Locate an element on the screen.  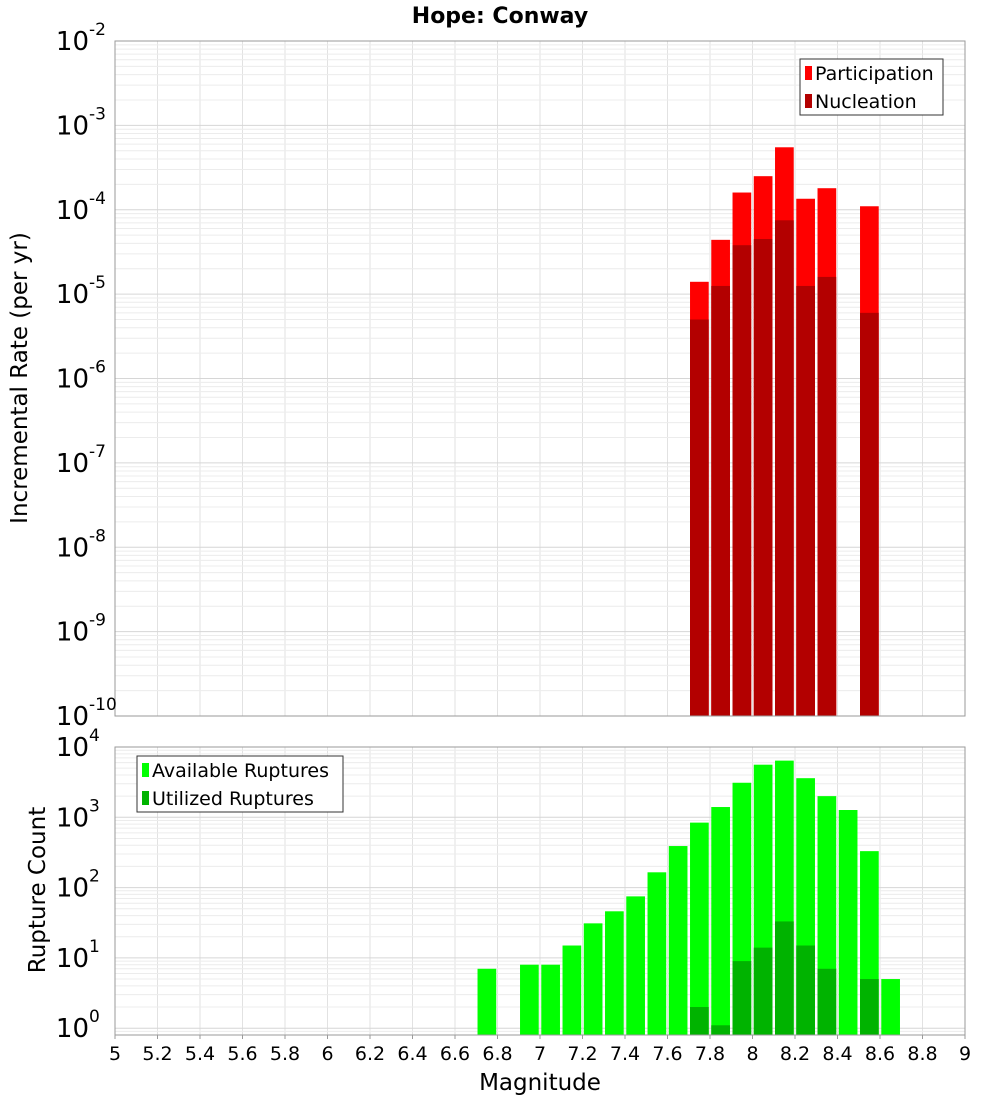
y-tick-exponent: 4 is located at coordinates (94, 736).